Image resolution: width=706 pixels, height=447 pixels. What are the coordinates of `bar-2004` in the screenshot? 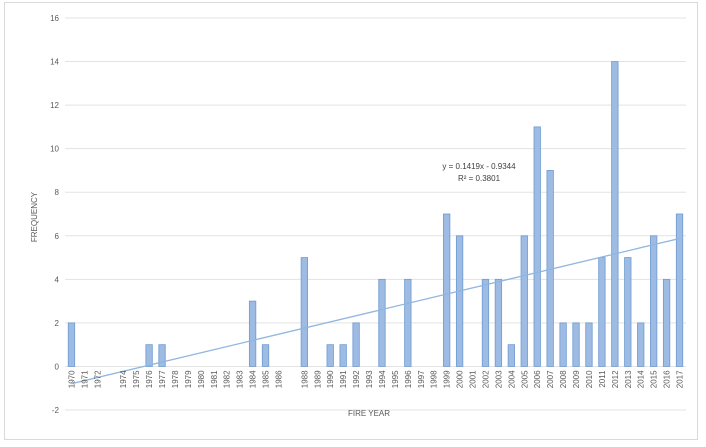 It's located at (511, 355).